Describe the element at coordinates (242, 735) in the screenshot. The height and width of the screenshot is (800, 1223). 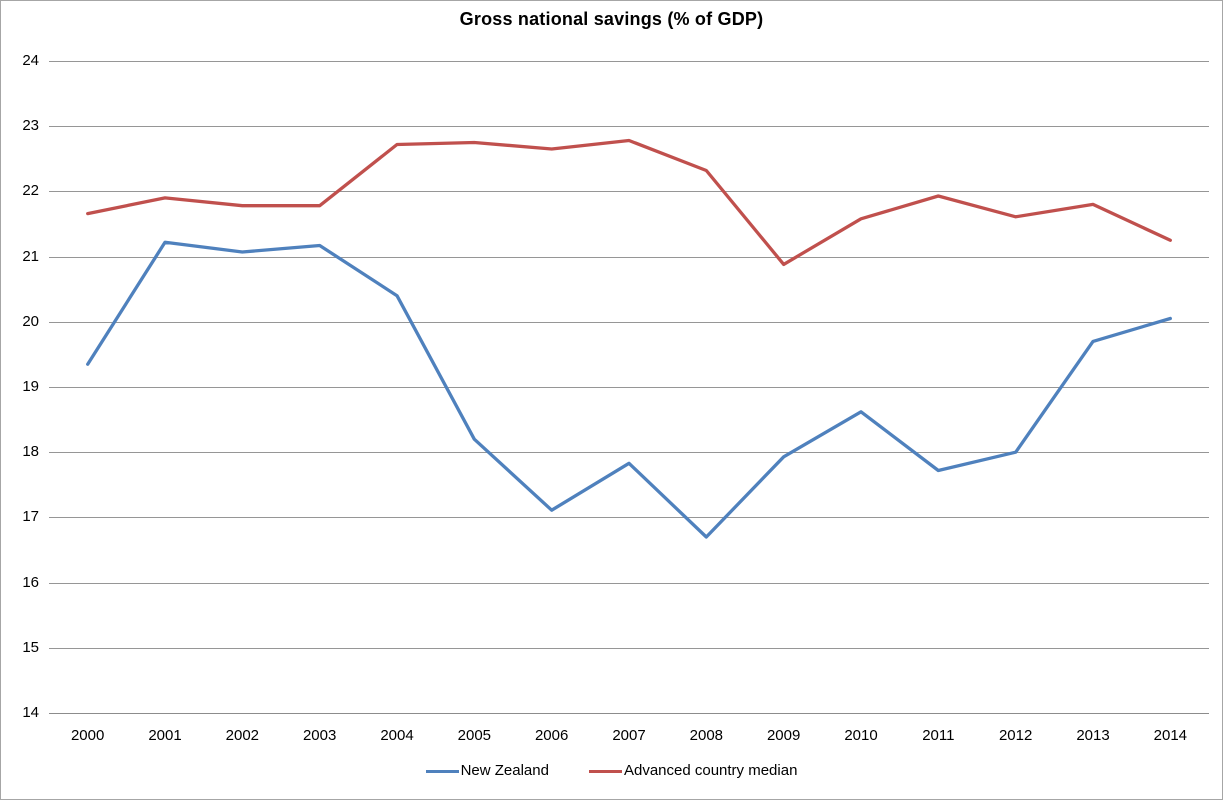
I see `x-tick-label-2002: 2002` at that location.